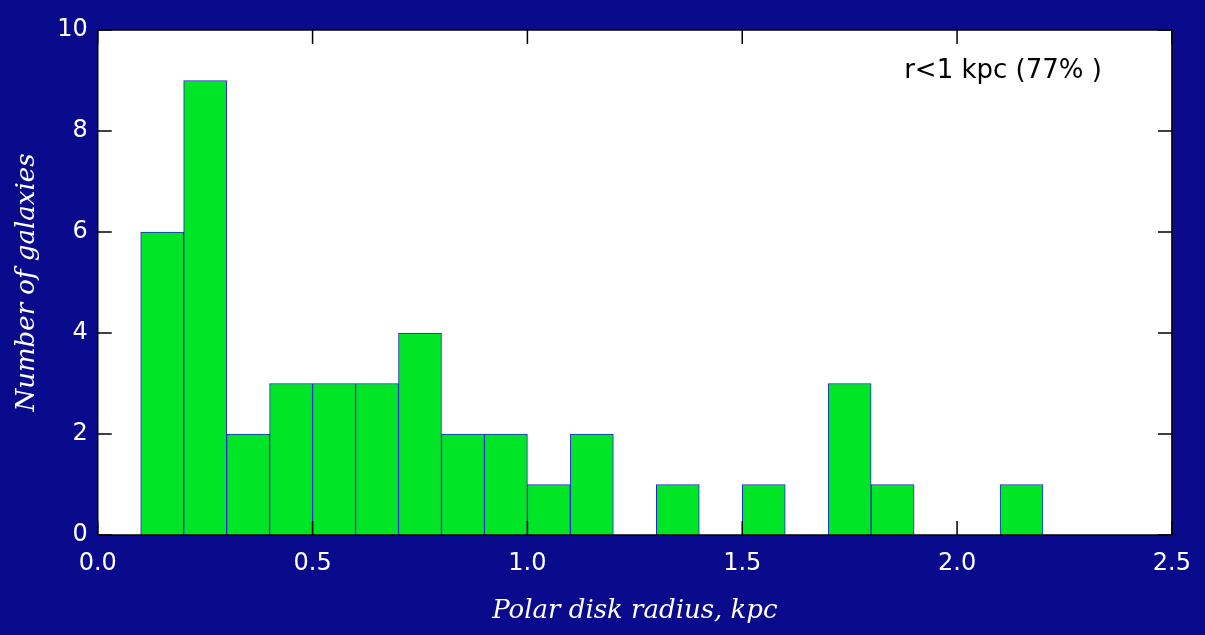  What do you see at coordinates (1003, 68) in the screenshot?
I see `annotation: r<1 kpc (77% )` at bounding box center [1003, 68].